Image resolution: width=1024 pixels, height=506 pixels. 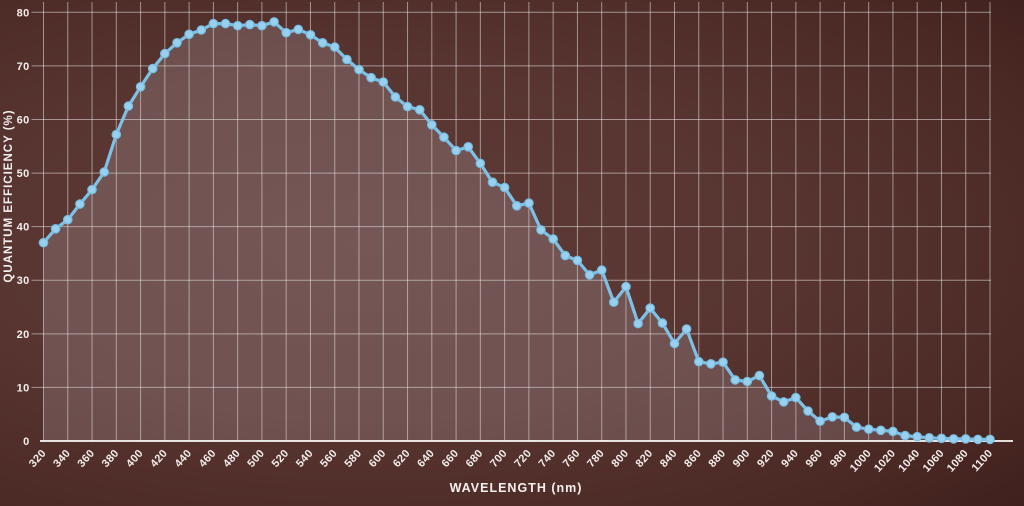 I want to click on x-tick-label: 600, so click(x=378, y=458).